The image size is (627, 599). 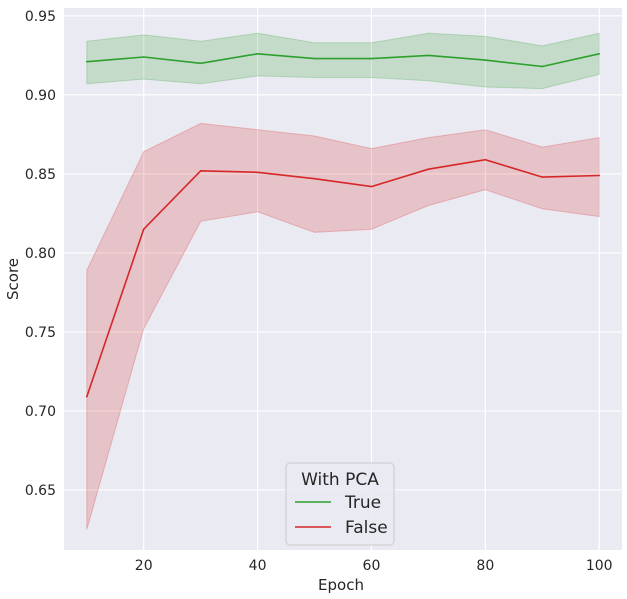 I want to click on legend-label-false: False, so click(x=366, y=528).